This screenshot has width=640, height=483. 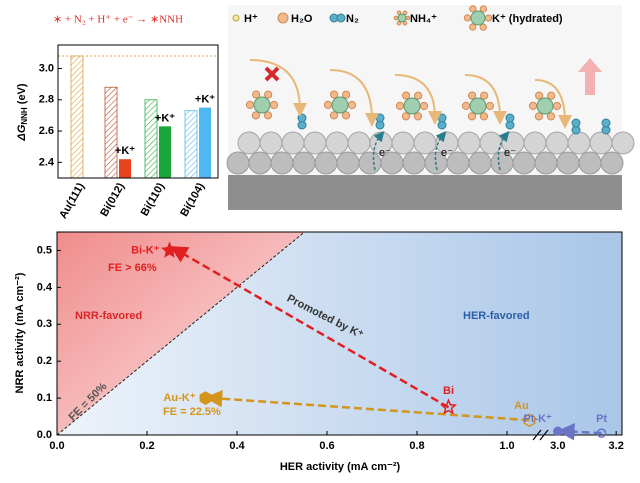 What do you see at coordinates (251, 19) in the screenshot?
I see `legend-label: H⁺` at bounding box center [251, 19].